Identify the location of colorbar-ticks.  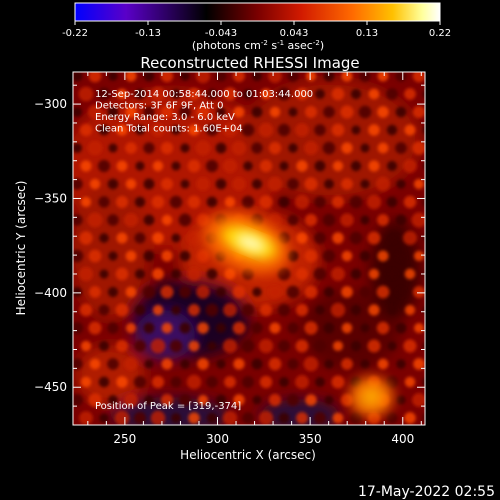
(257, 23).